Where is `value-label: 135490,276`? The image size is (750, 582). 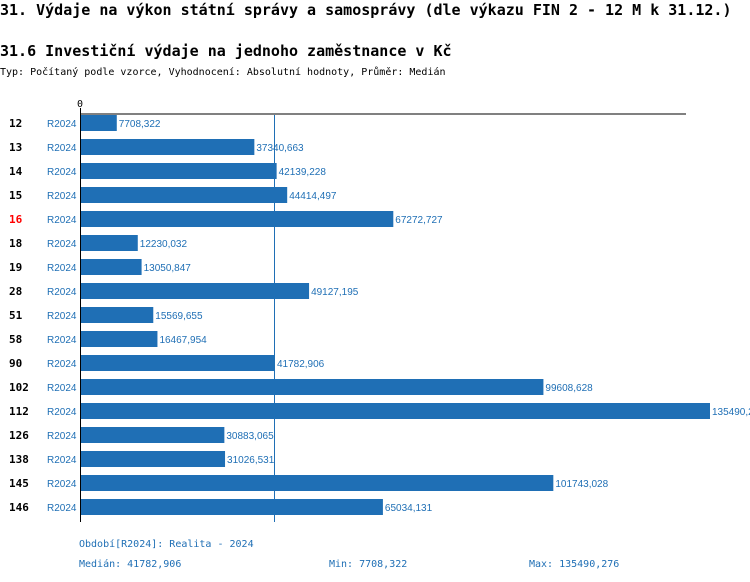
value-label: 135490,276 is located at coordinates (731, 412).